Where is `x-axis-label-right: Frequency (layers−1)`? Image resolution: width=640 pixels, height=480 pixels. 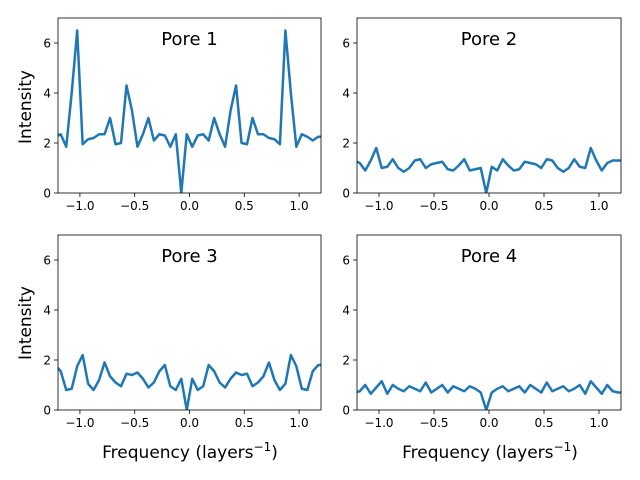 x-axis-label-right: Frequency (layers−1) is located at coordinates (490, 451).